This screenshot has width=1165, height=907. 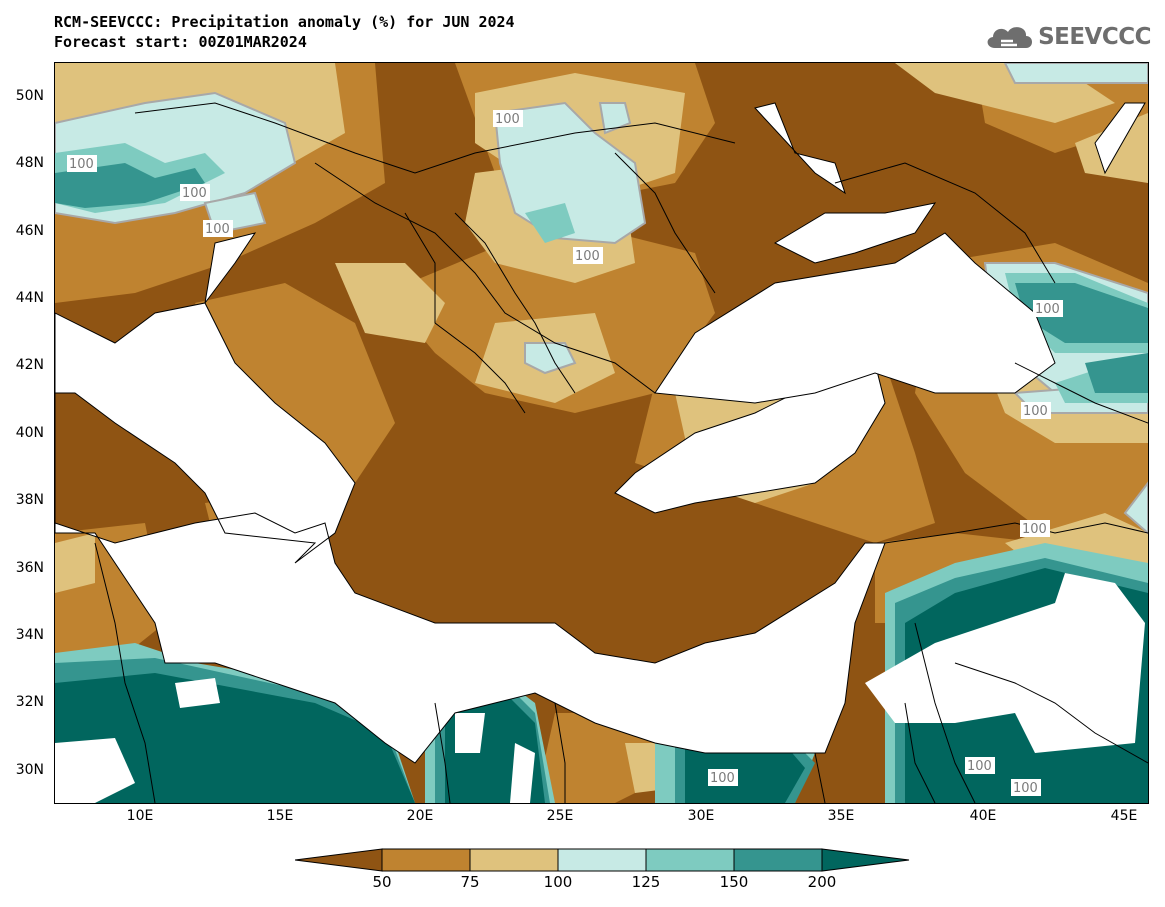 I want to click on logo-text: SEEVCCC, so click(x=1094, y=37).